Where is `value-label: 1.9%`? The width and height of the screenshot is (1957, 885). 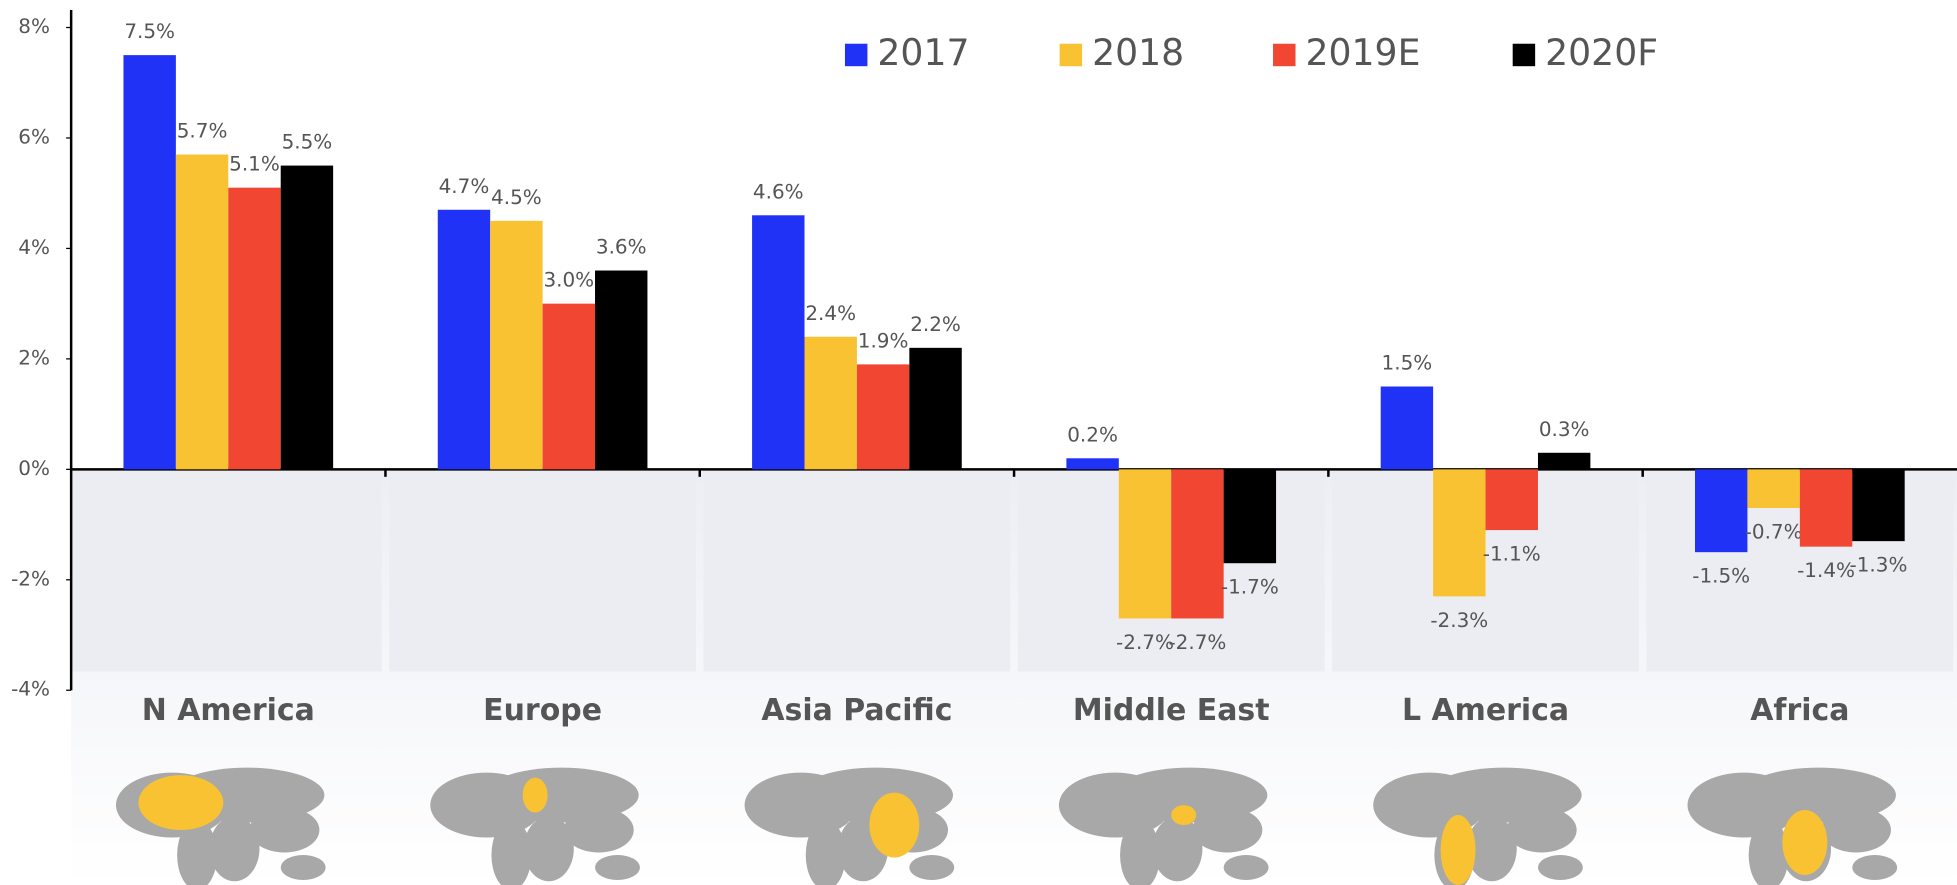 value-label: 1.9% is located at coordinates (883, 340).